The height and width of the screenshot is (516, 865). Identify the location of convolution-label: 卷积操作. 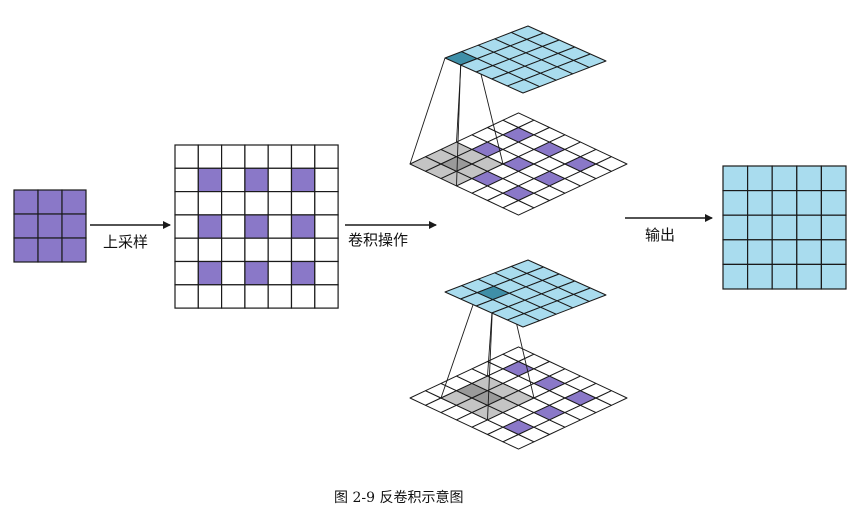
(378, 240).